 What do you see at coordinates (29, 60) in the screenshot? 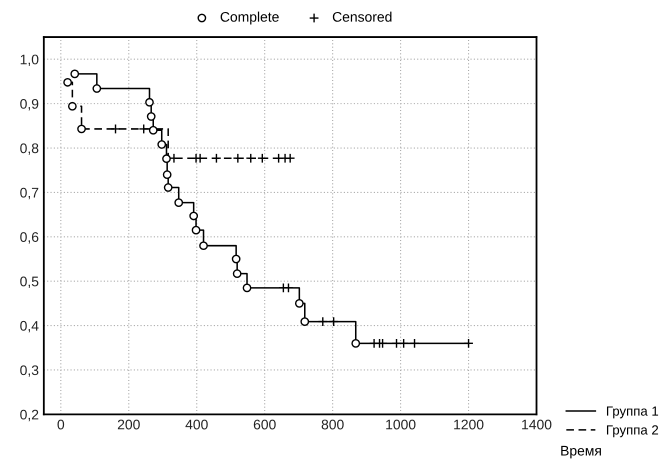
I see `y-tick-label: 1,0` at bounding box center [29, 60].